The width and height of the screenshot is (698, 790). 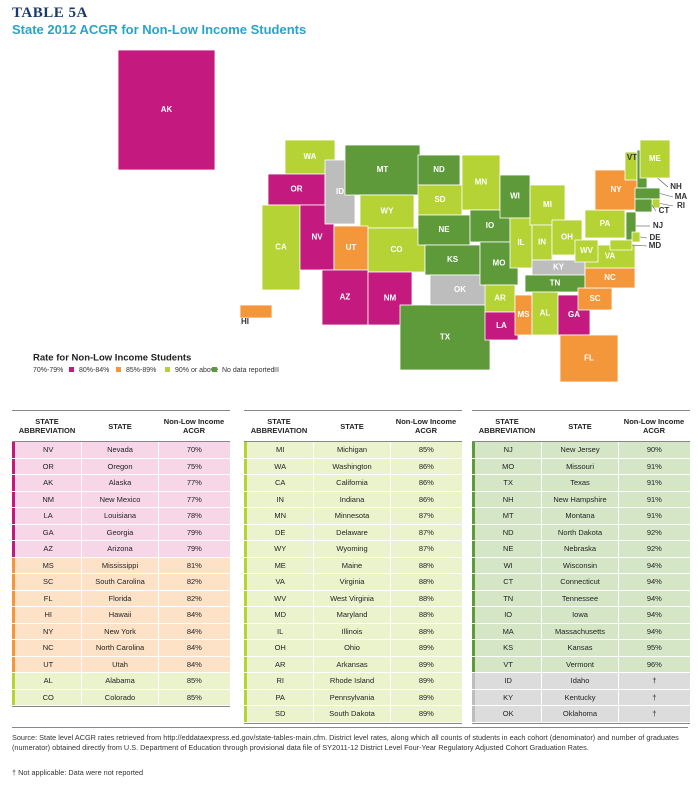 What do you see at coordinates (353, 549) in the screenshot?
I see `table-row: WY Wyoming 87%` at bounding box center [353, 549].